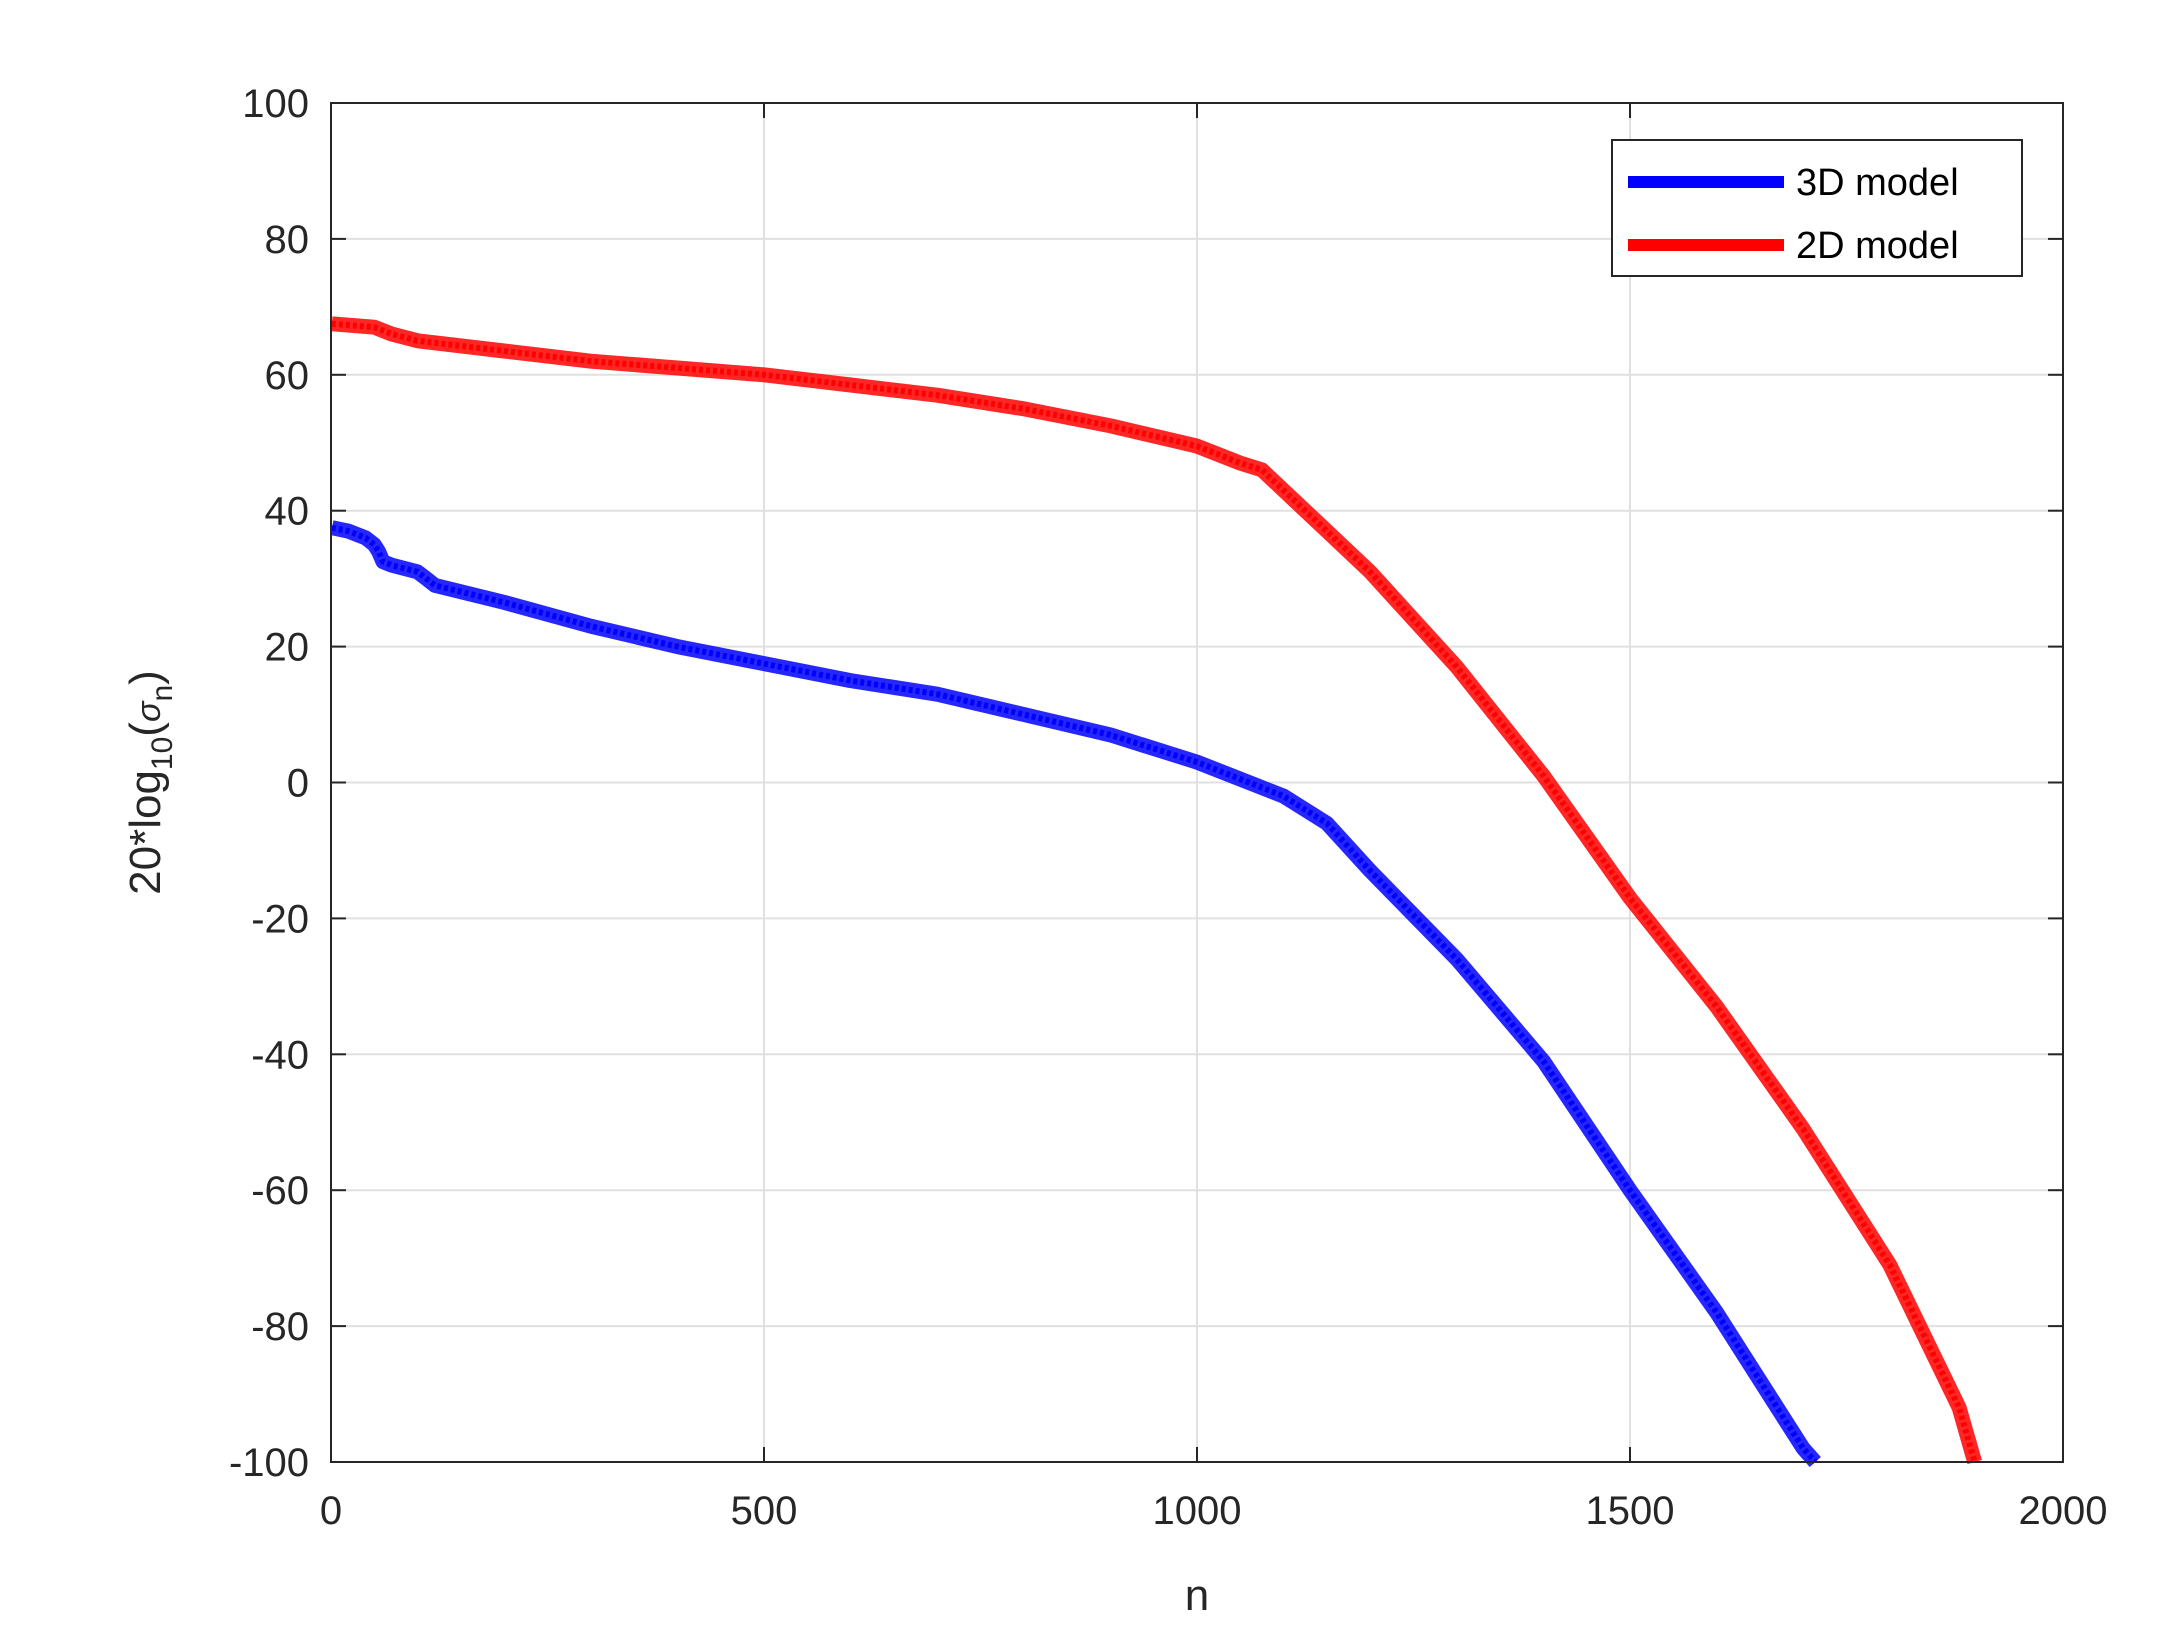 This screenshot has height=1639, width=2167. Describe the element at coordinates (287, 376) in the screenshot. I see `y-tick-label: 60` at that location.